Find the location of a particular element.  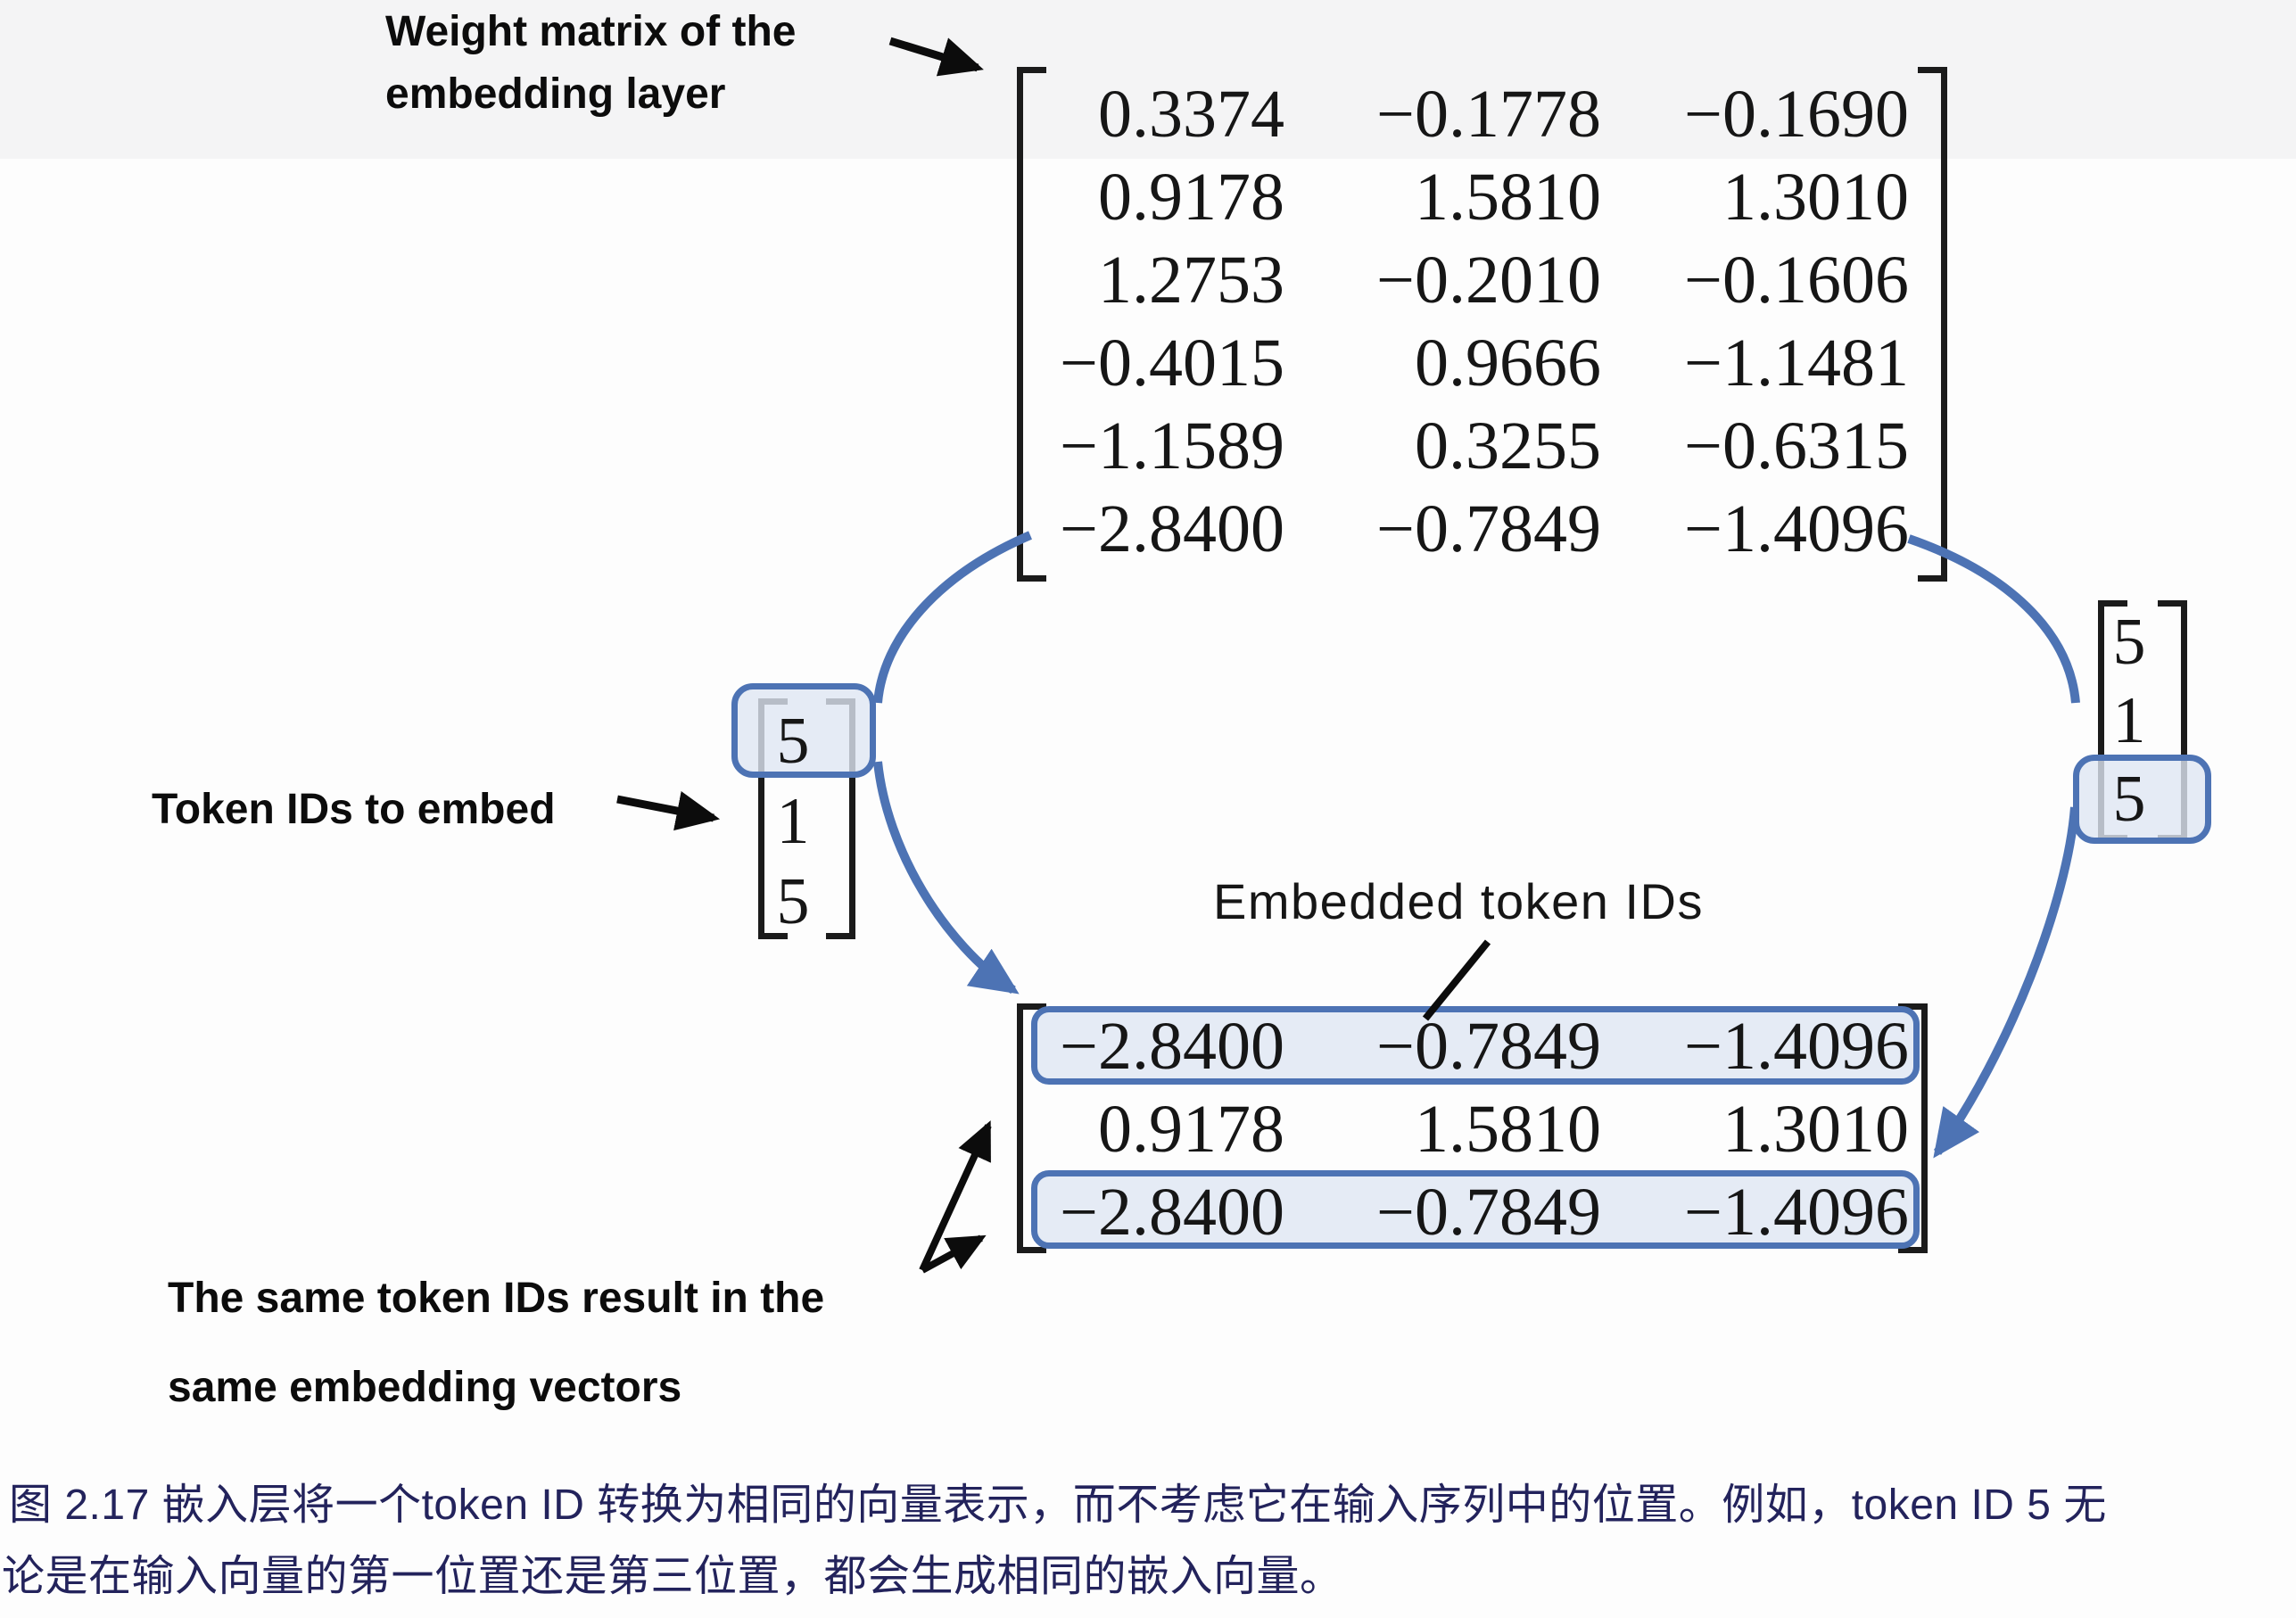

highlight-embedded-row3 is located at coordinates (1475, 1210).